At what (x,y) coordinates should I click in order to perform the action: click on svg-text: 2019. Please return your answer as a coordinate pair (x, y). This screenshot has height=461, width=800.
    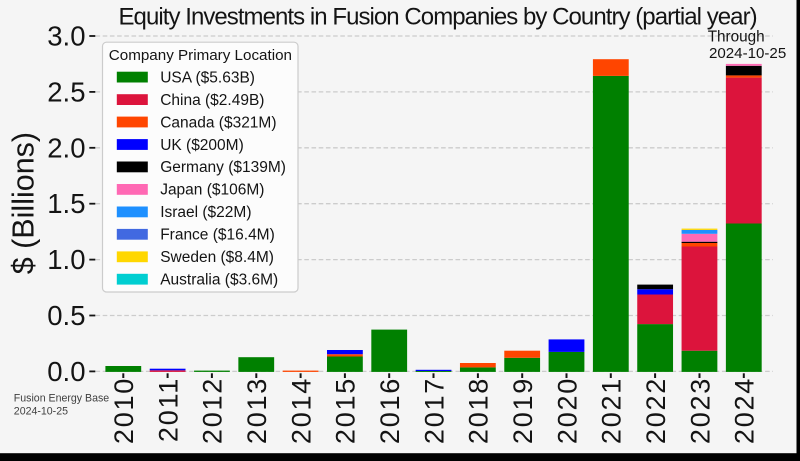
    Looking at the image, I should click on (523, 410).